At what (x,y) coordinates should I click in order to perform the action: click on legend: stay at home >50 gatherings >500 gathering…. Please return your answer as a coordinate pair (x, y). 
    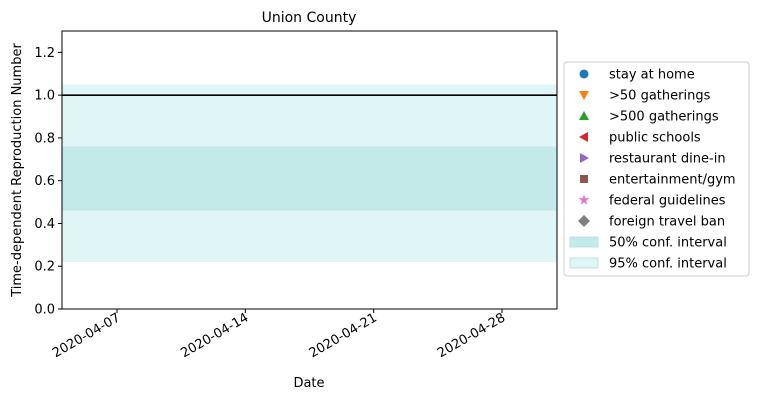
    Looking at the image, I should click on (656, 169).